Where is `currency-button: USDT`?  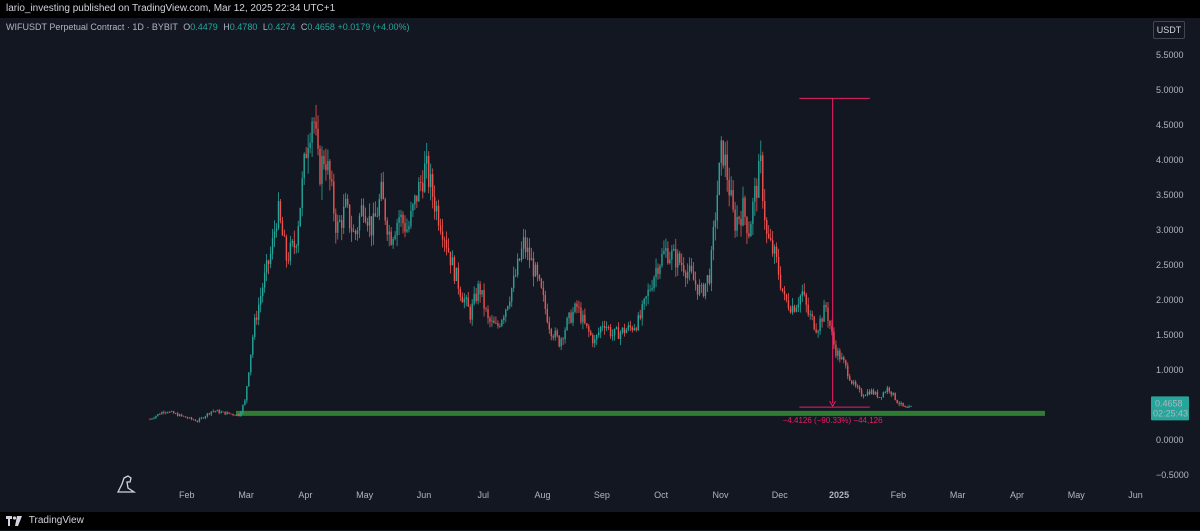 currency-button: USDT is located at coordinates (1169, 30).